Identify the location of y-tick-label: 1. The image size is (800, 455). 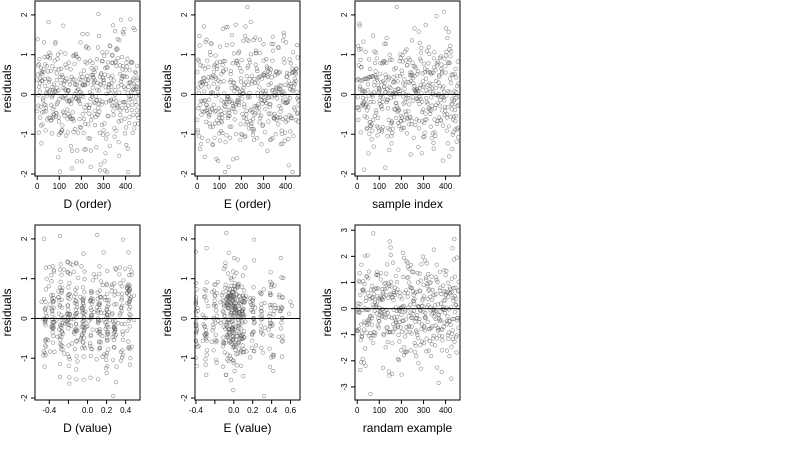
(184, 54).